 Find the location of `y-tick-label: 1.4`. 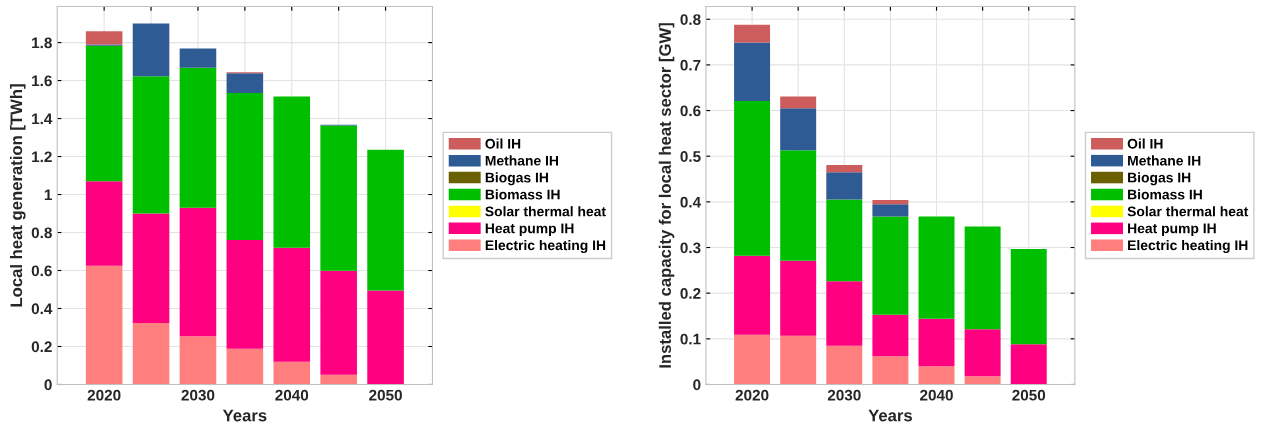

y-tick-label: 1.4 is located at coordinates (42, 119).